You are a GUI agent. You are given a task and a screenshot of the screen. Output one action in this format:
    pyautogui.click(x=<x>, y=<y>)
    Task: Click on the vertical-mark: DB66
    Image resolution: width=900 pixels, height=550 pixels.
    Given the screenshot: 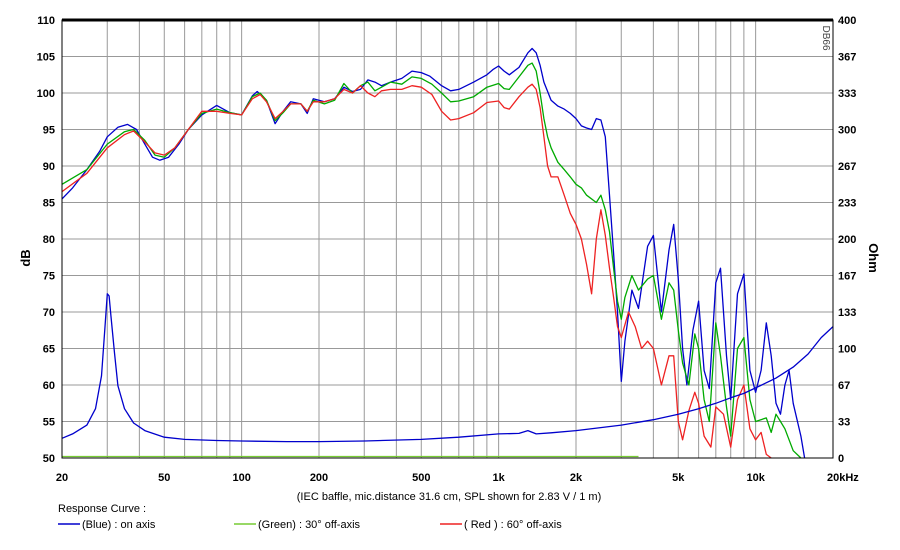 What is the action you would take?
    pyautogui.click(x=825, y=37)
    